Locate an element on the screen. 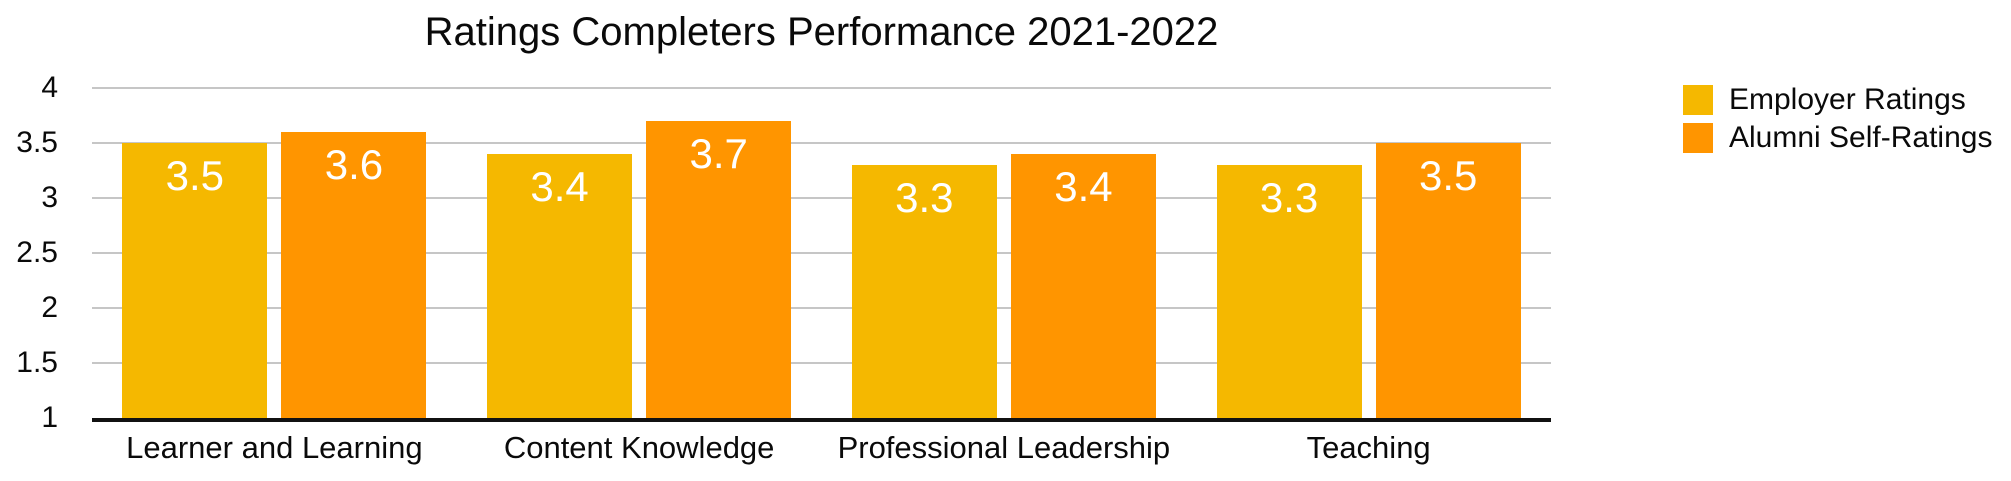 The image size is (2011, 481). legend-item-alumni-self-ratings: Alumni Self-Ratings is located at coordinates (1837, 138).